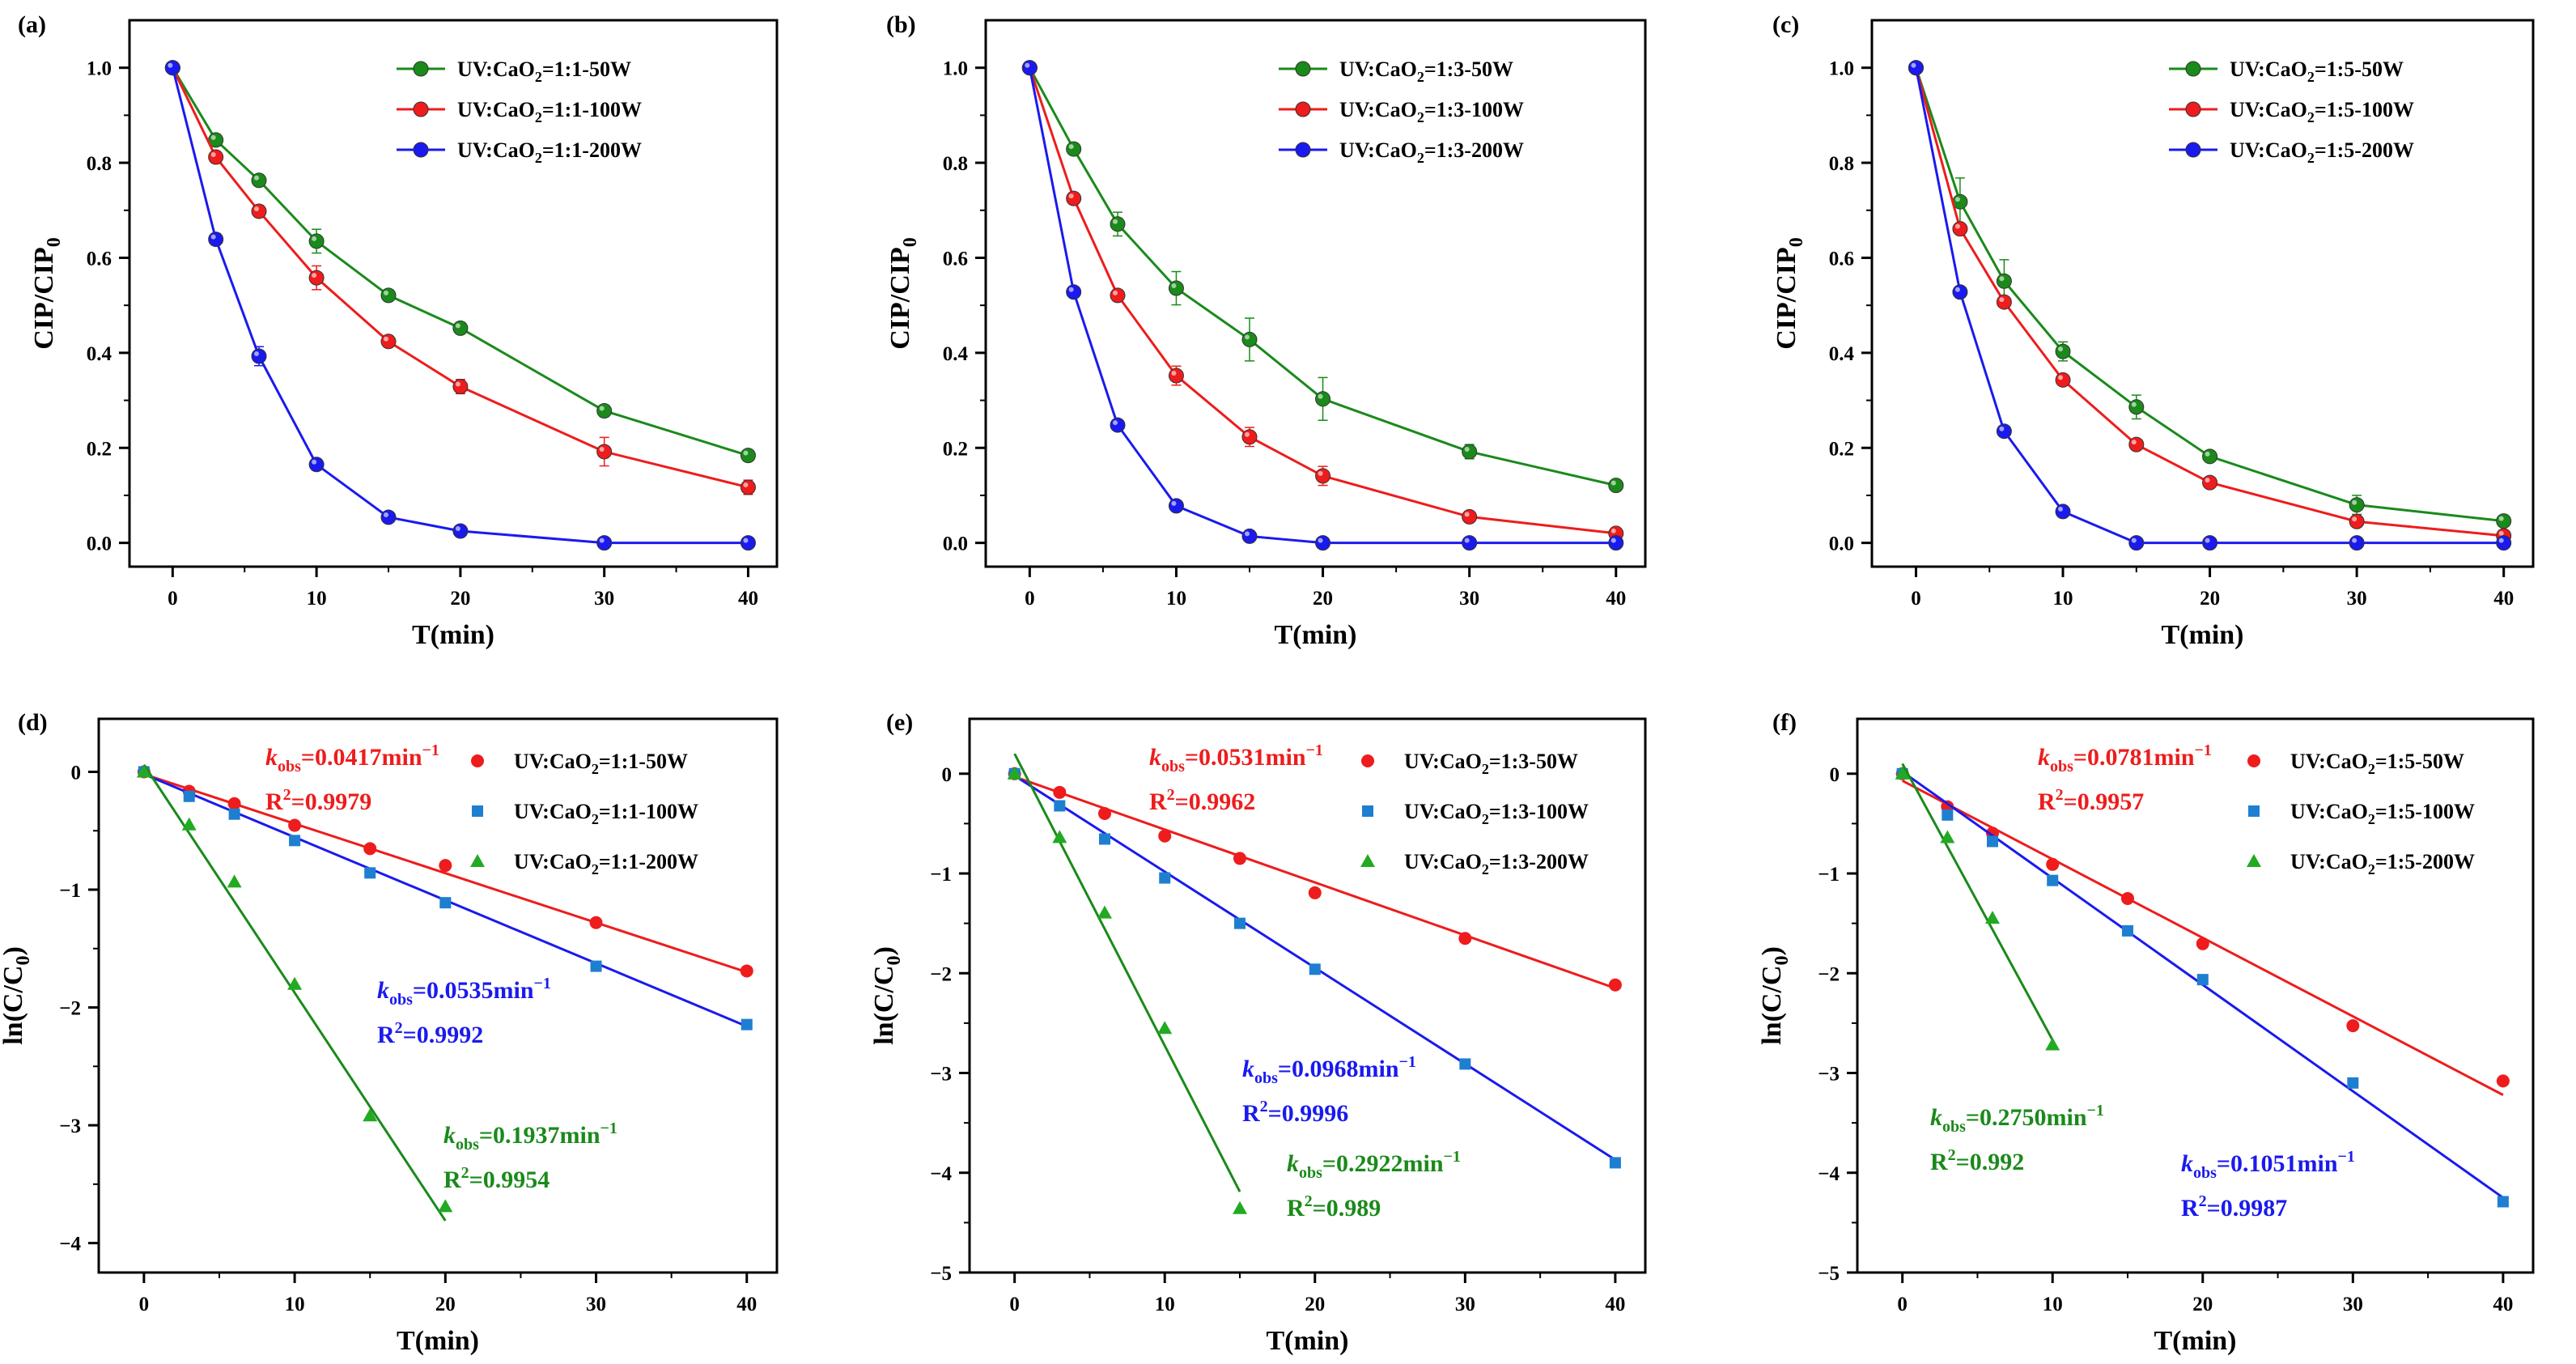 Image resolution: width=2576 pixels, height=1364 pixels. Describe the element at coordinates (1841, 164) in the screenshot. I see `y-tick-label: 0.8` at that location.